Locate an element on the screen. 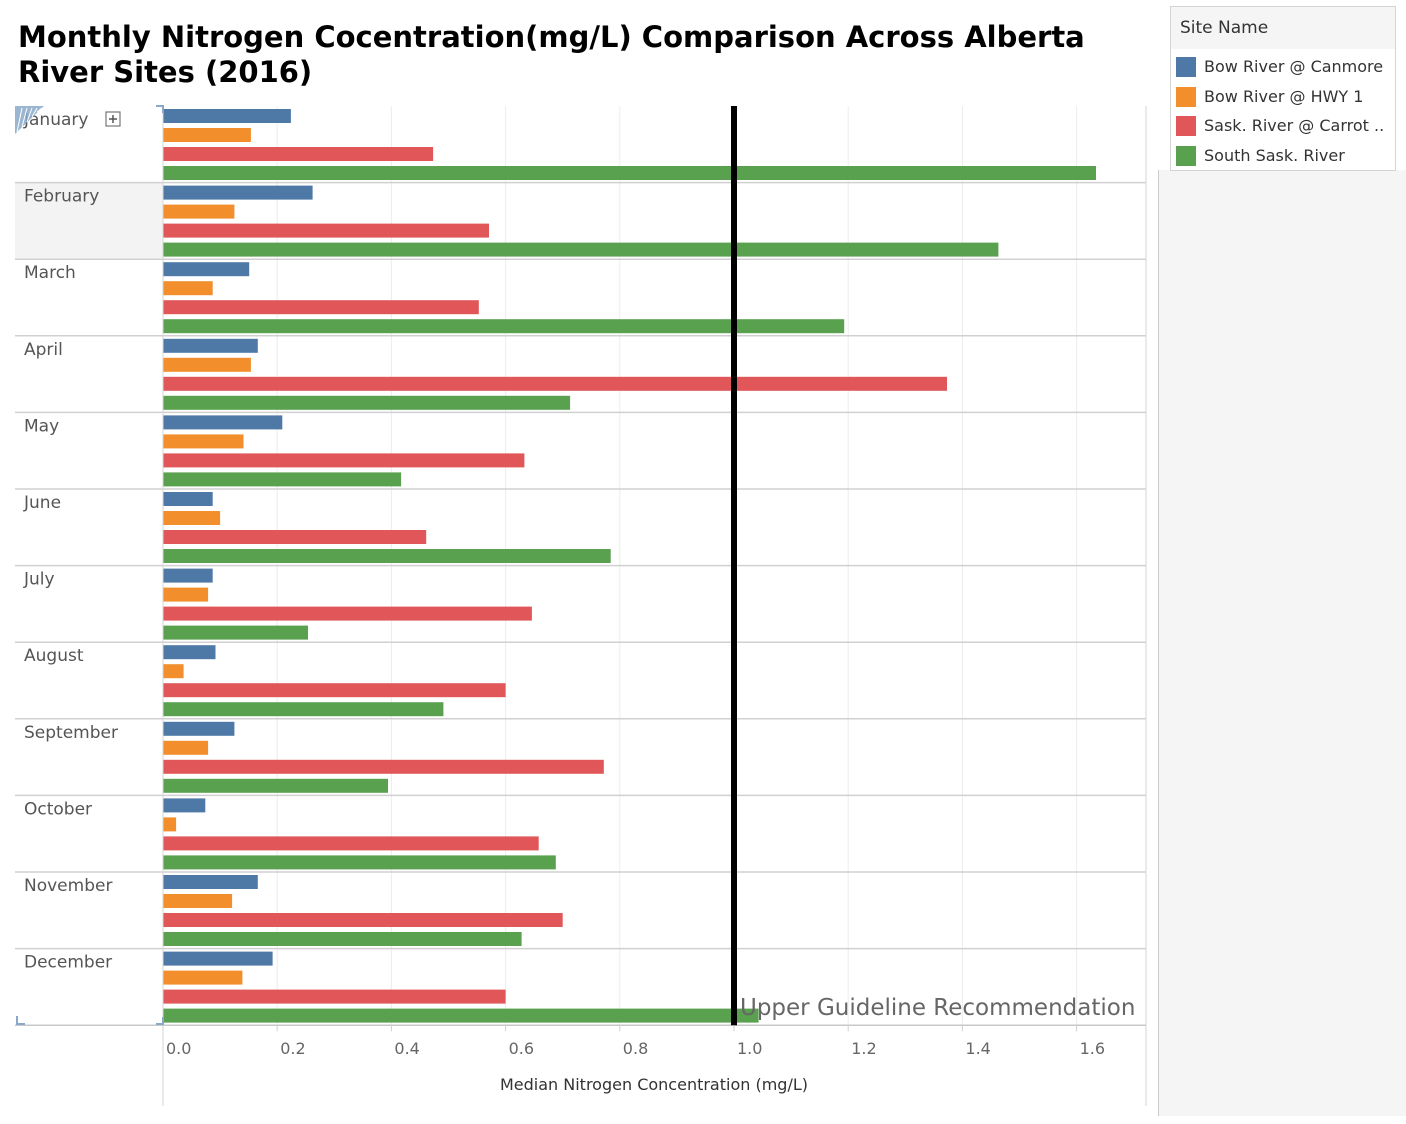  selected-row-band is located at coordinates (89, 221).